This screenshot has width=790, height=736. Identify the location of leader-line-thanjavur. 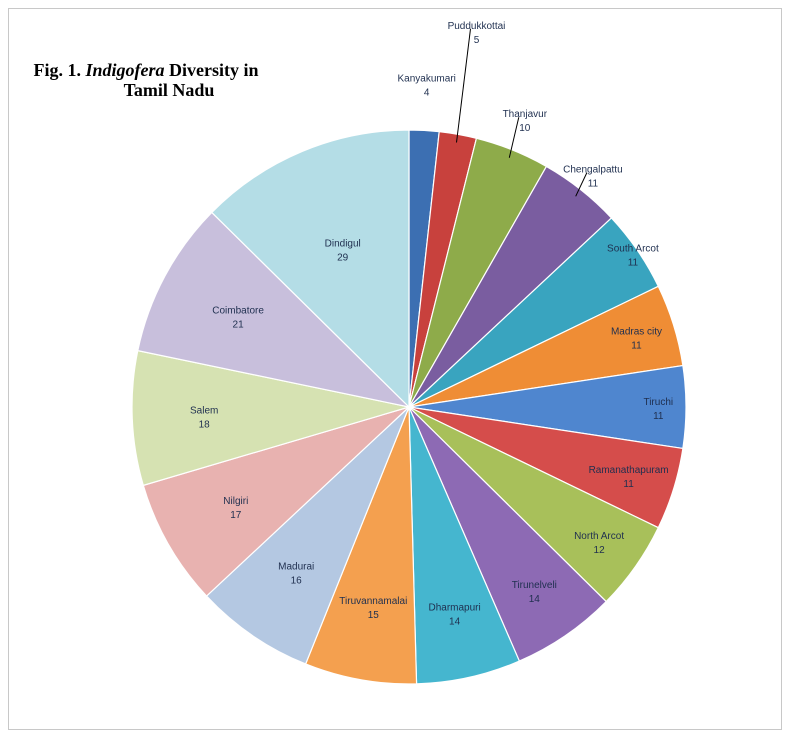
(514, 137).